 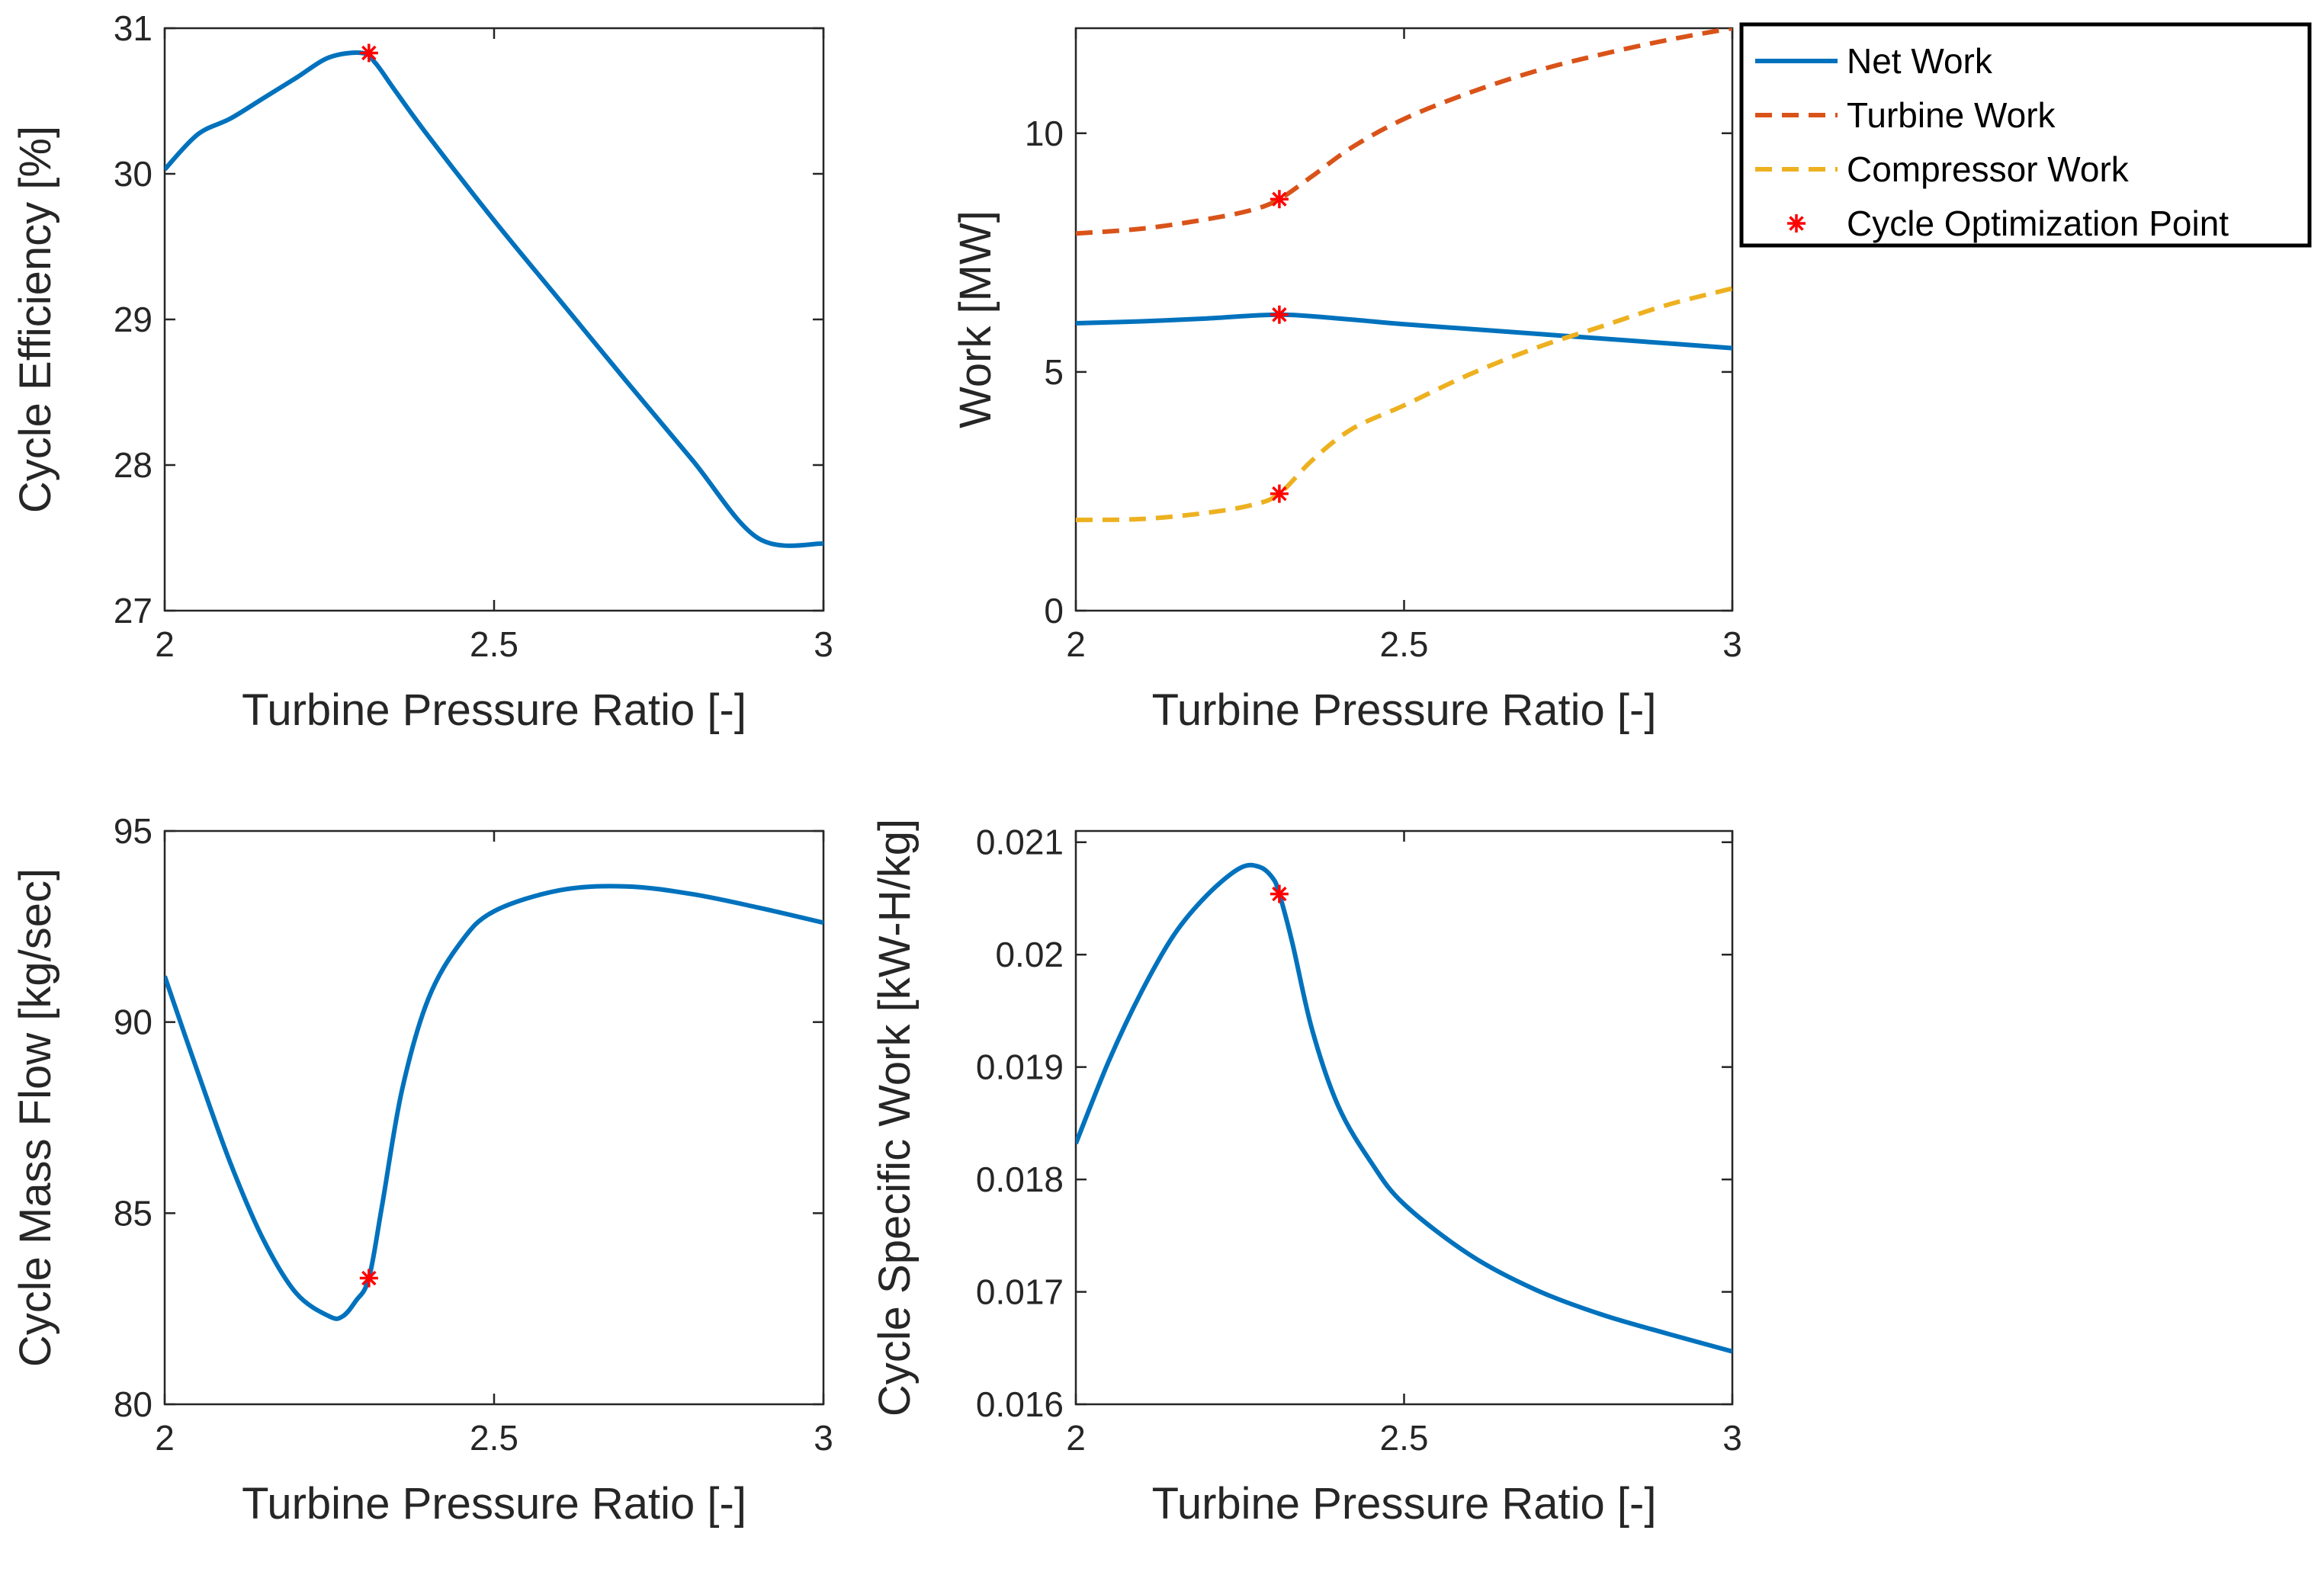 I want to click on legend-entry-label: Net Work, so click(x=1920, y=61).